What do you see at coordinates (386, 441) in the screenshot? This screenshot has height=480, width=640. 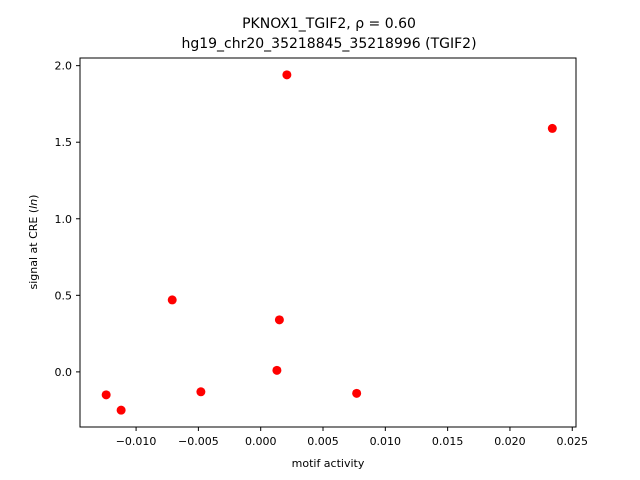 I see `x-tick-label: 0.010` at bounding box center [386, 441].